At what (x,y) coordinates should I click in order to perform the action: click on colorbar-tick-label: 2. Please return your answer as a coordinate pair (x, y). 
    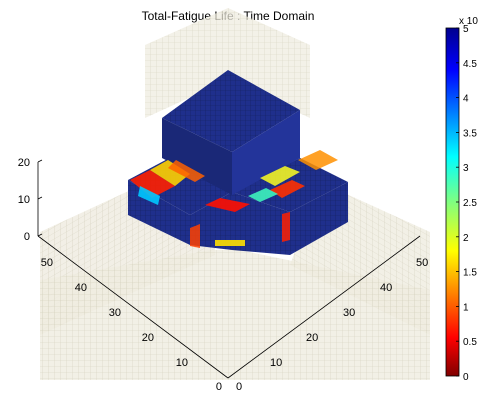
    Looking at the image, I should click on (466, 238).